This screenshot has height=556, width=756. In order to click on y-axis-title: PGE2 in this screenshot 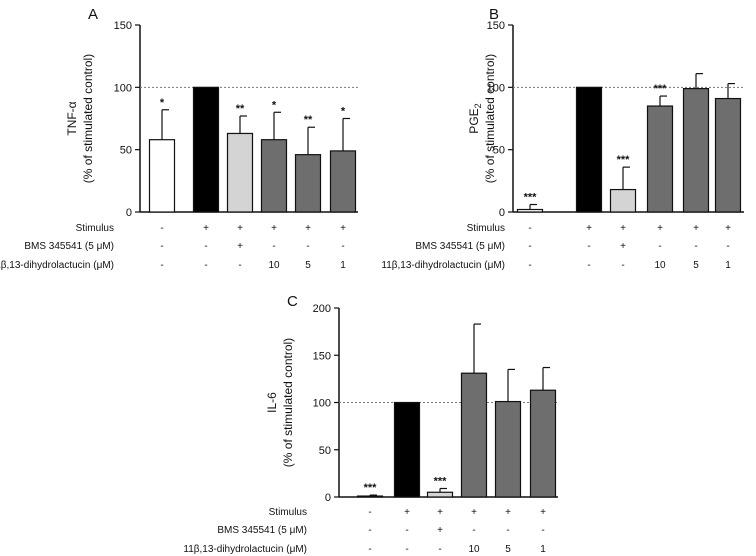, I will do `click(475, 118)`.